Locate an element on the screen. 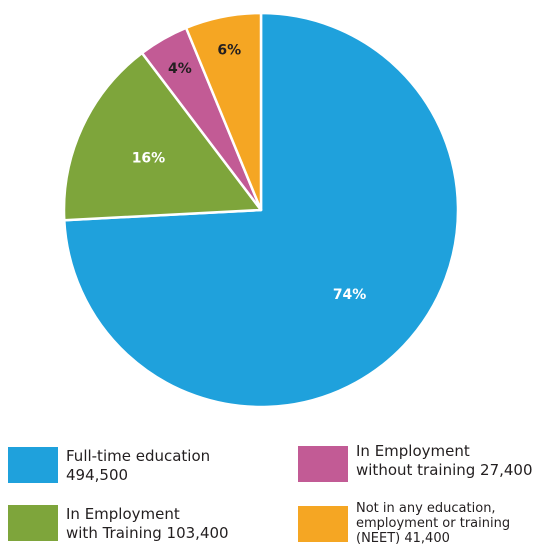 The width and height of the screenshot is (544, 551). slice-label-employment-without-training: 4% is located at coordinates (180, 69).